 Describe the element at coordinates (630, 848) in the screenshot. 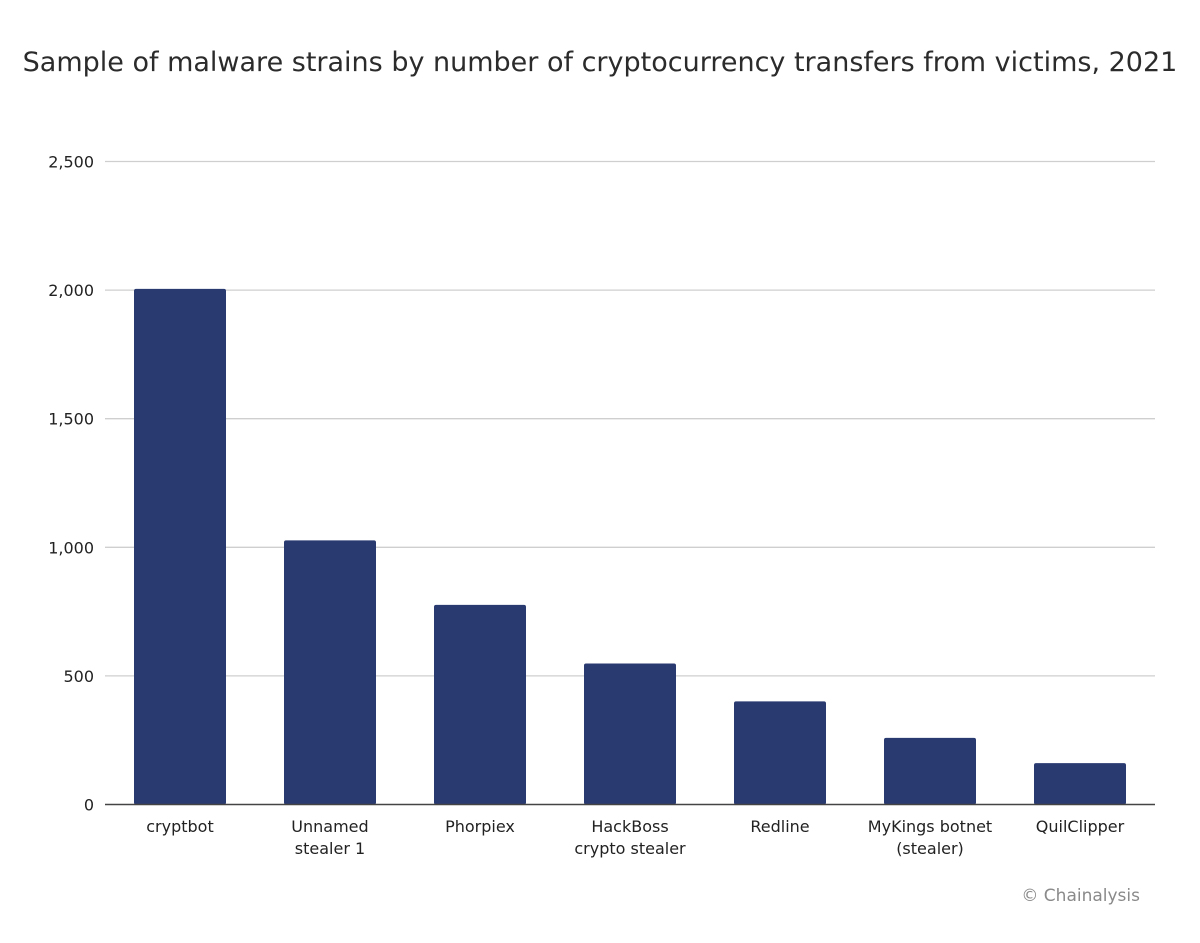

I see `x-tick-label: crypto stealer` at that location.